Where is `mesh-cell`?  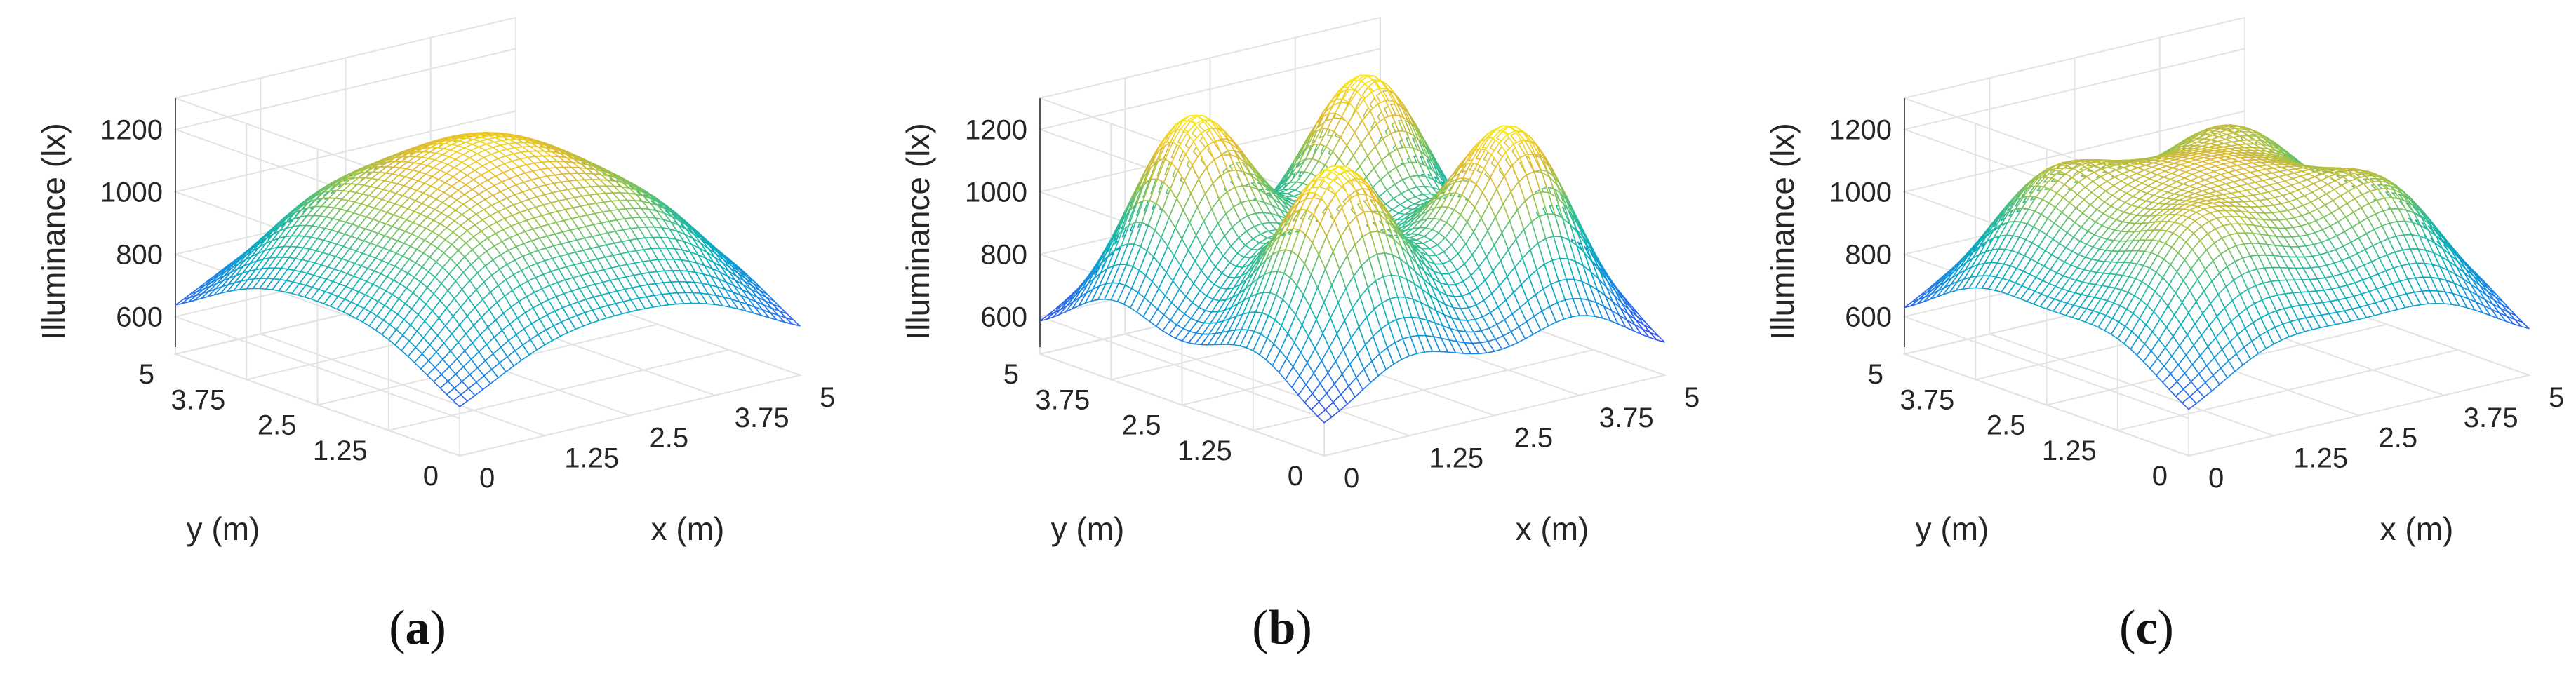
mesh-cell is located at coordinates (793, 322).